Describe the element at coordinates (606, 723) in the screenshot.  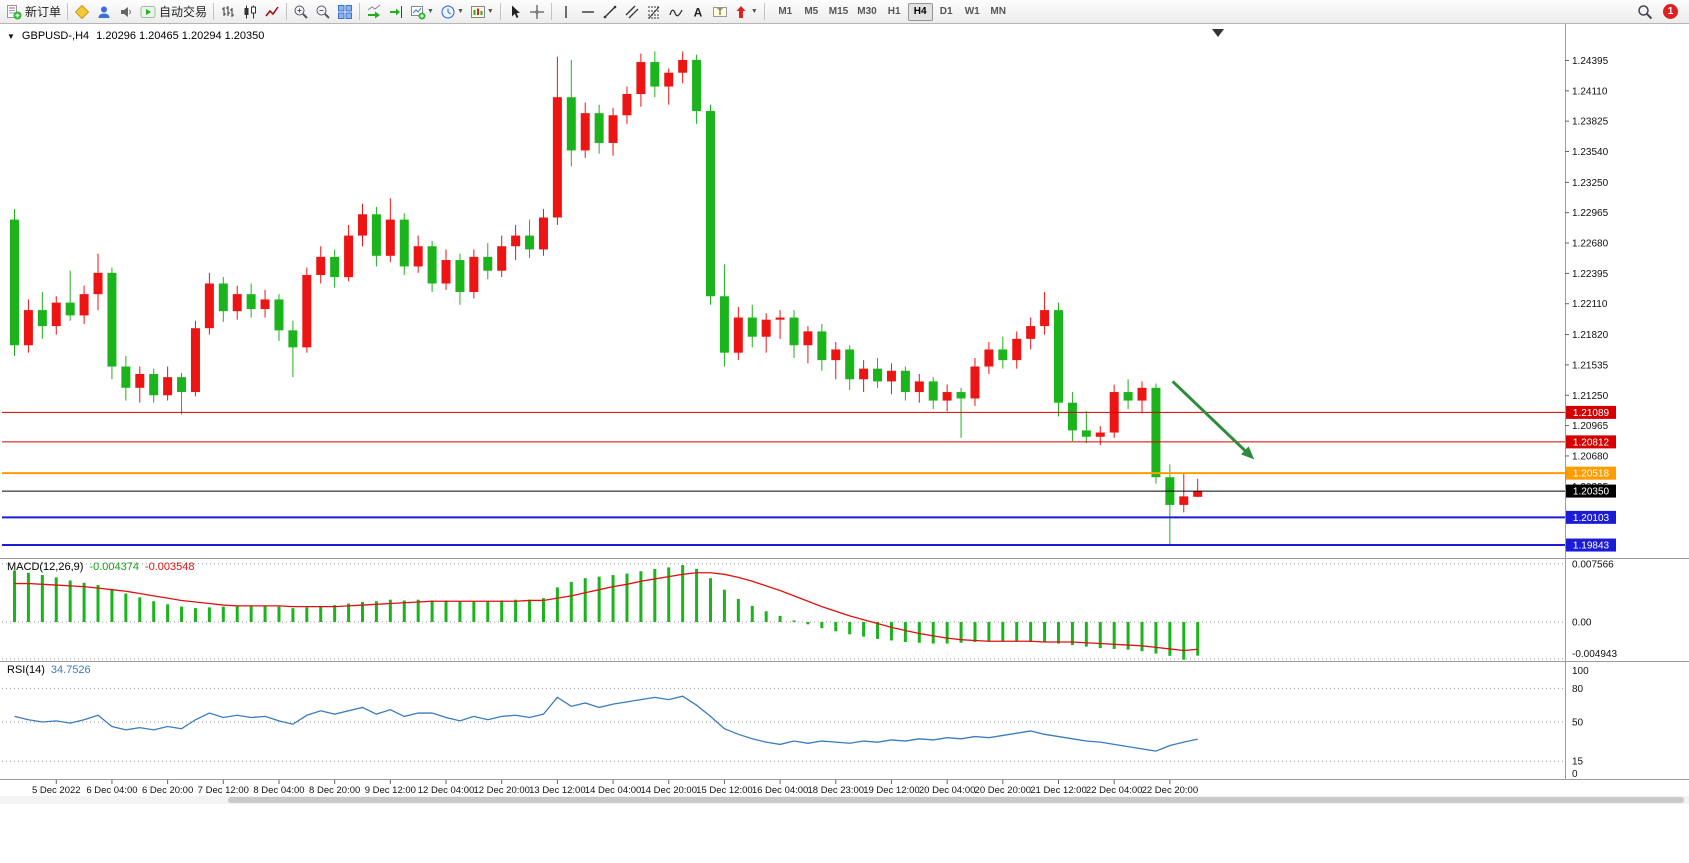
I see `rsi-line` at that location.